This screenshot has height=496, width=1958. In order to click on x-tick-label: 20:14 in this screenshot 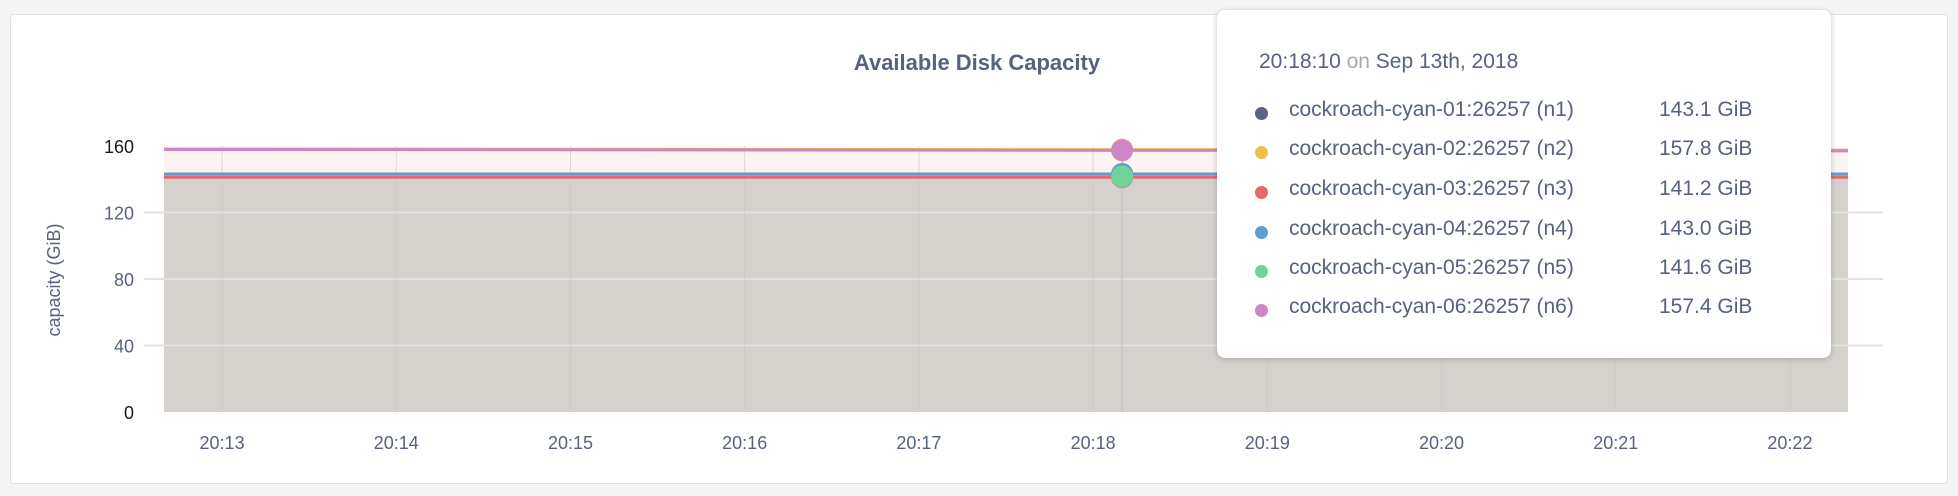, I will do `click(396, 443)`.